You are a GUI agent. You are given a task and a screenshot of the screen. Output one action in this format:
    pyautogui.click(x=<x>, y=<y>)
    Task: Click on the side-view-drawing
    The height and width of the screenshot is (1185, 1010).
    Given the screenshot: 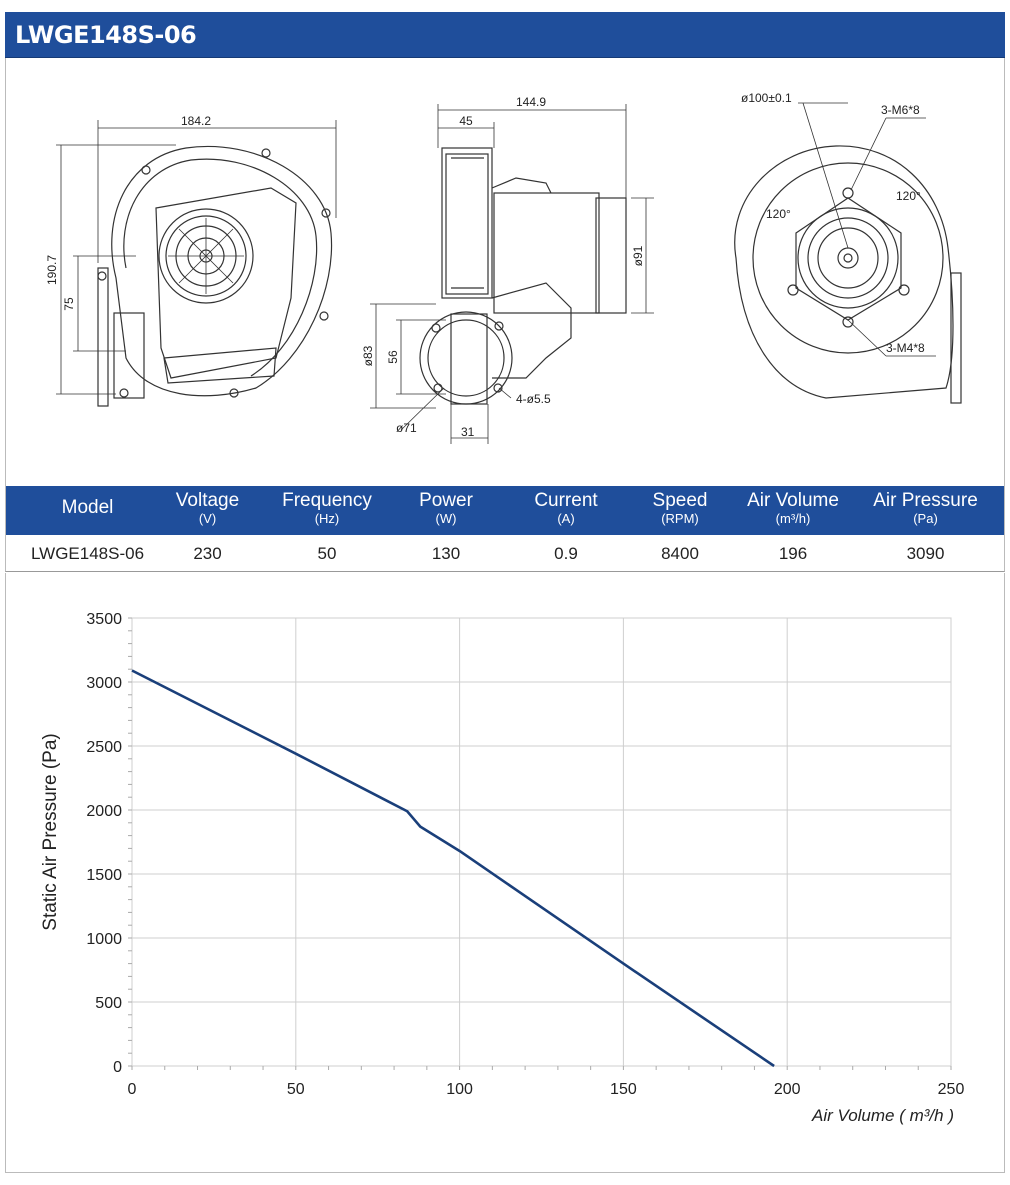 What is the action you would take?
    pyautogui.click(x=523, y=276)
    